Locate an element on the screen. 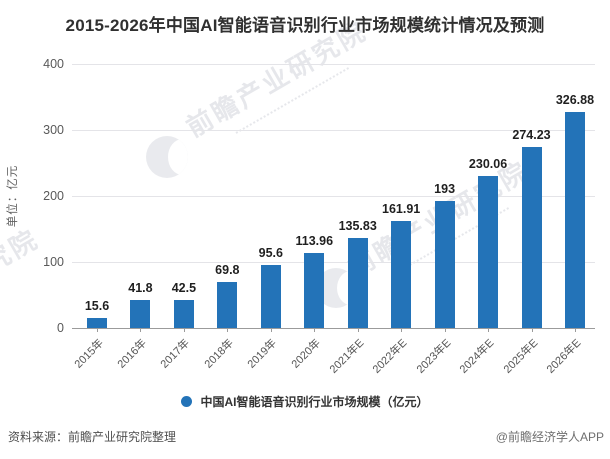 This screenshot has width=610, height=459. chart-title: 2015-2026年中国AI智能语音识别行业市场规模统计情况及预测 is located at coordinates (305, 25).